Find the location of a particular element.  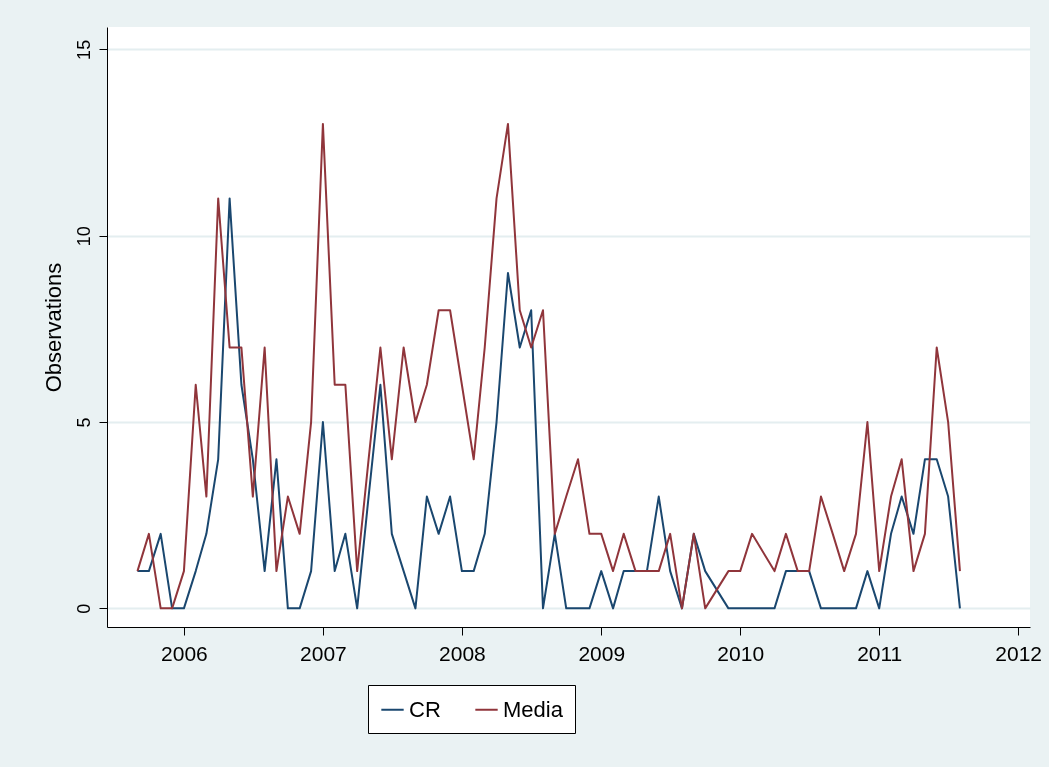

legend-label: CR is located at coordinates (425, 709).